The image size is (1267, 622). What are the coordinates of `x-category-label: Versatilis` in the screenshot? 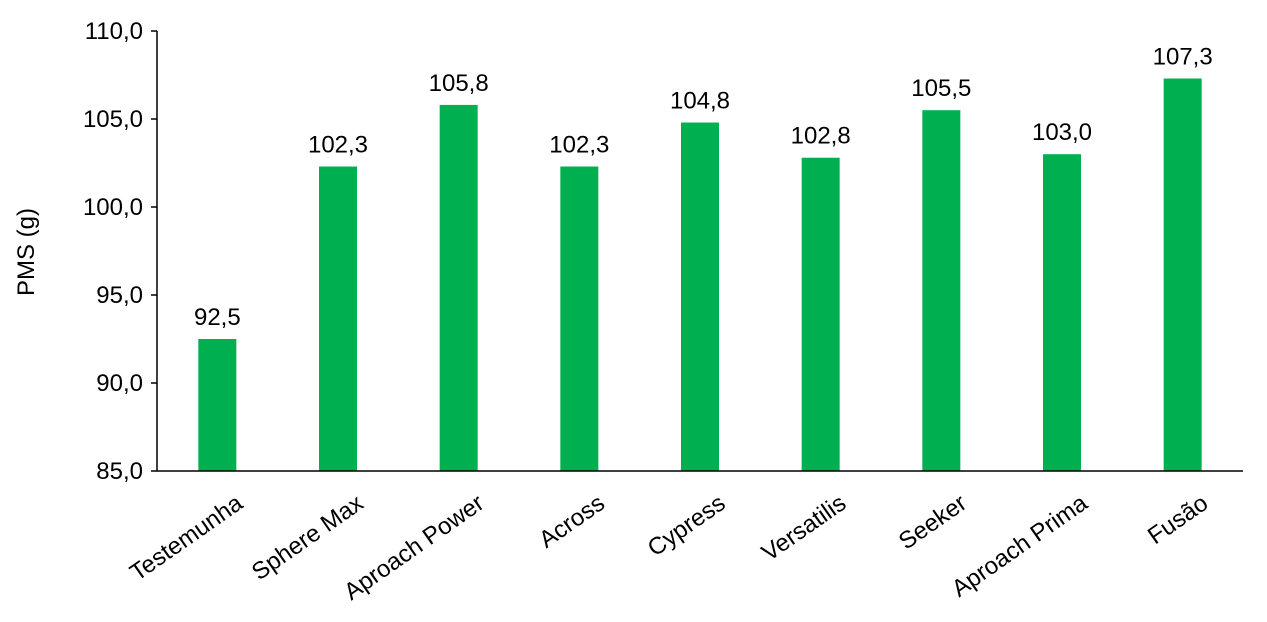 It's located at (804, 528).